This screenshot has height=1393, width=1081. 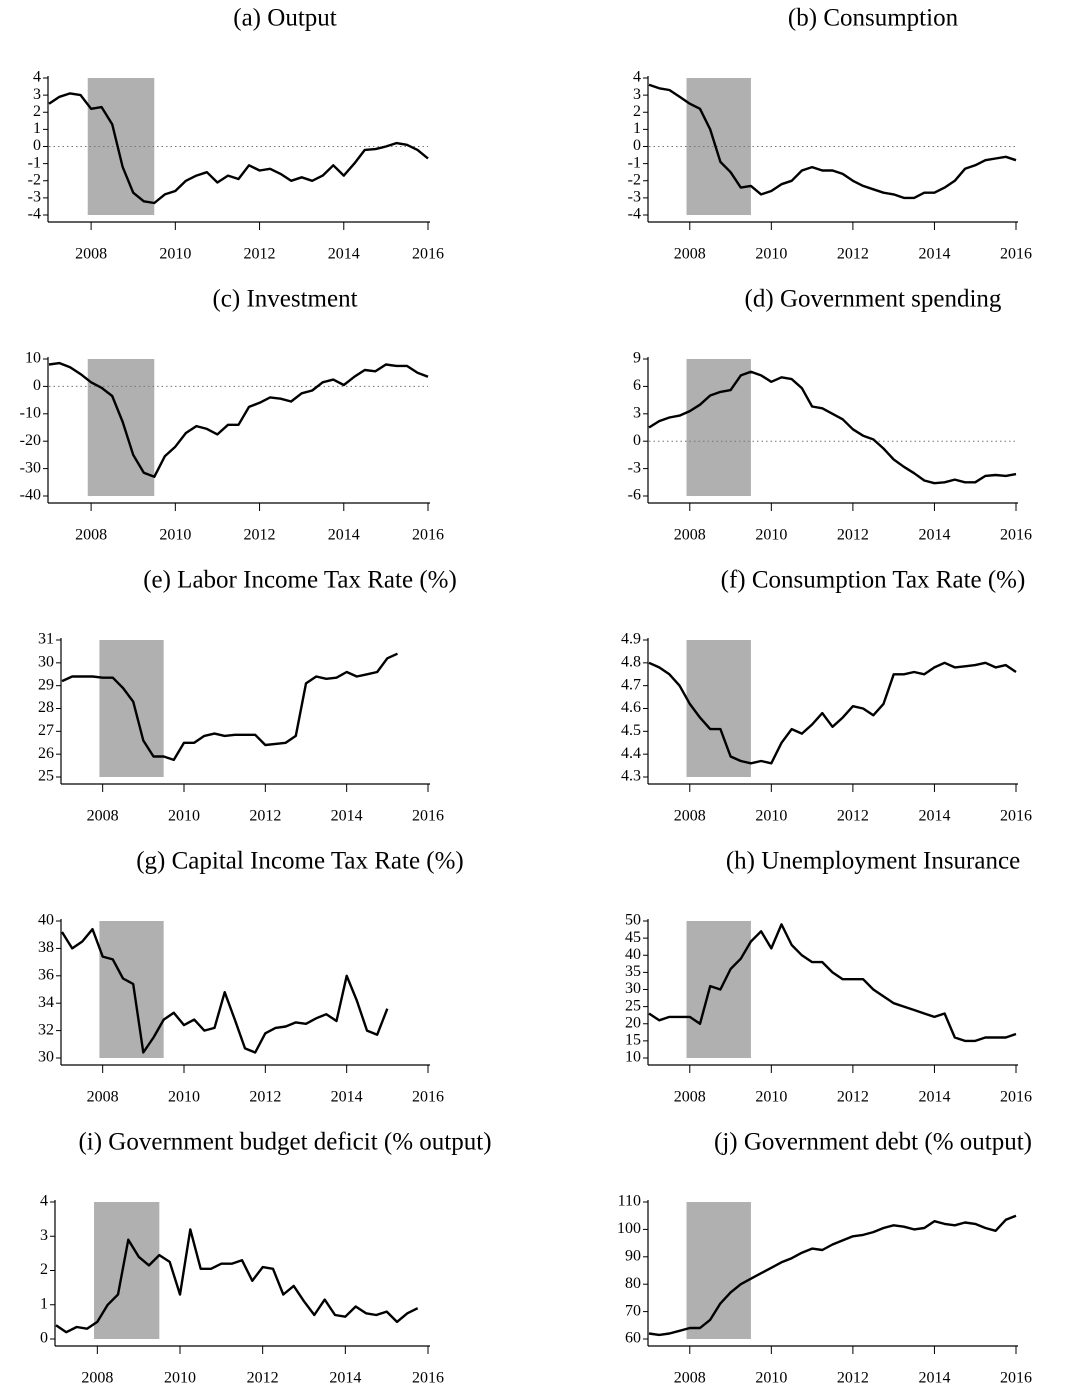 What do you see at coordinates (300, 861) in the screenshot?
I see `panel-title: (g) Capital Income Tax Rate (%)` at bounding box center [300, 861].